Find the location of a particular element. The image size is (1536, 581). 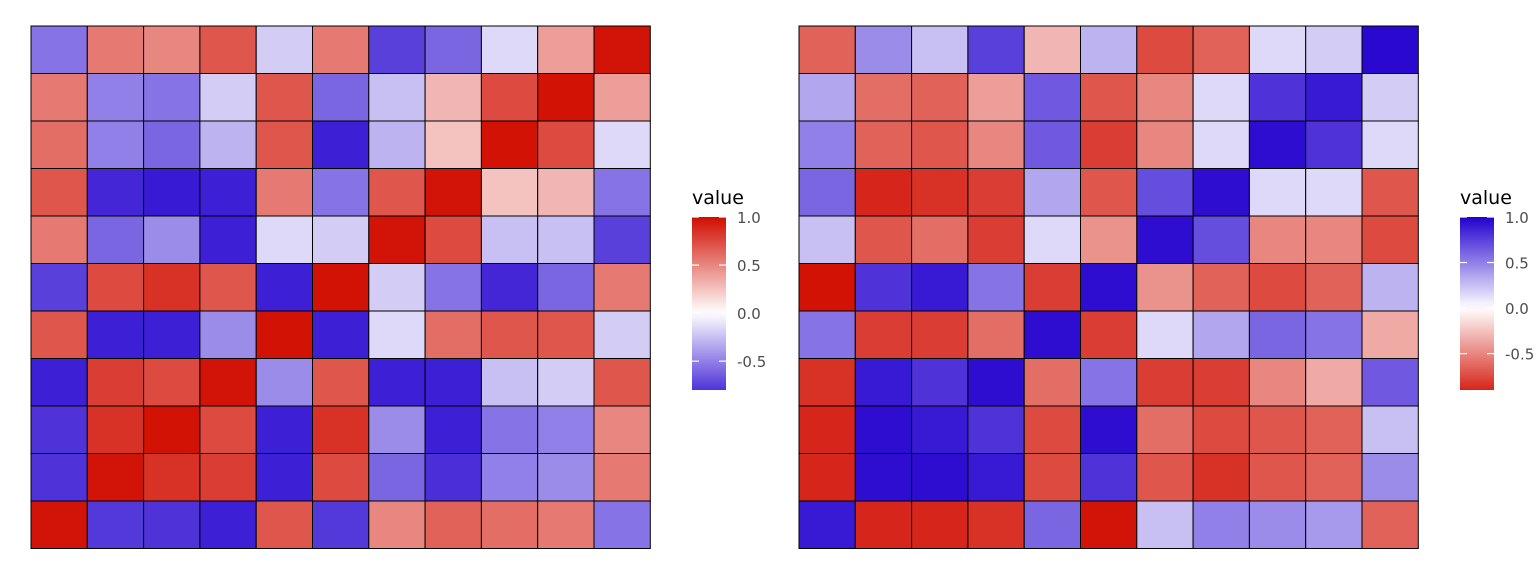

legend-tick-label: 1.0 is located at coordinates (1517, 218).